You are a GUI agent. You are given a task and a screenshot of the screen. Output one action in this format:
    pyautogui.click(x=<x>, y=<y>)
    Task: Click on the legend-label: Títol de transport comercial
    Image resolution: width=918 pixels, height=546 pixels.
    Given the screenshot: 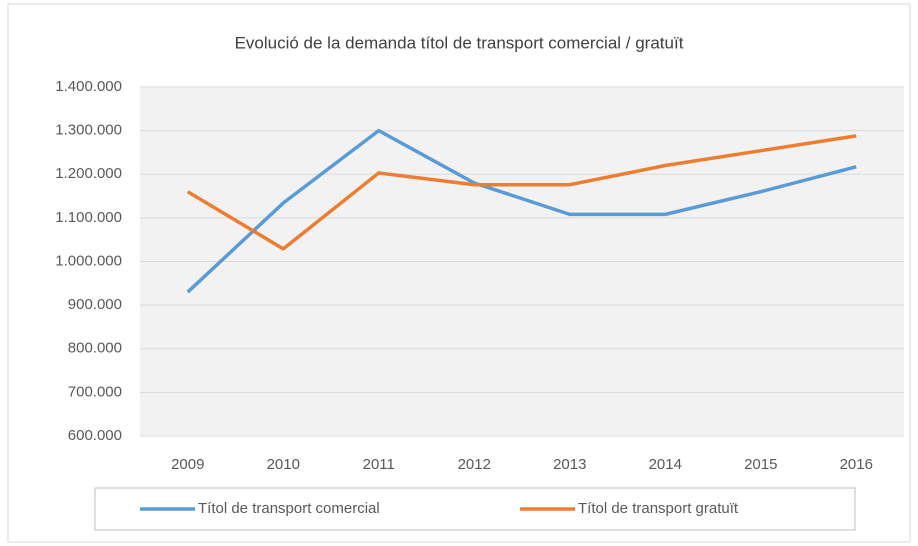 What is the action you would take?
    pyautogui.click(x=289, y=508)
    